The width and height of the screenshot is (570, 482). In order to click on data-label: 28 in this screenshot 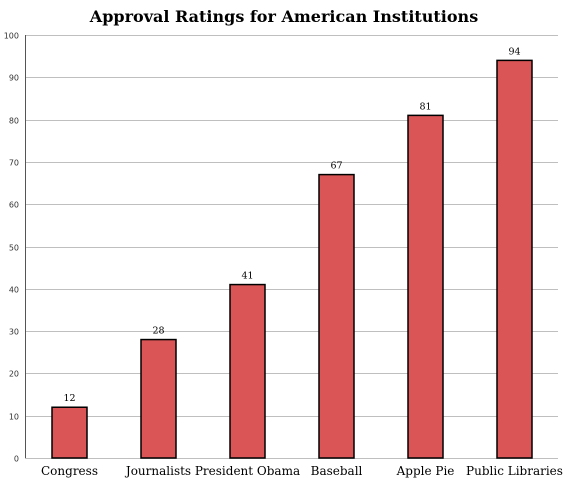, I will do `click(158, 331)`.